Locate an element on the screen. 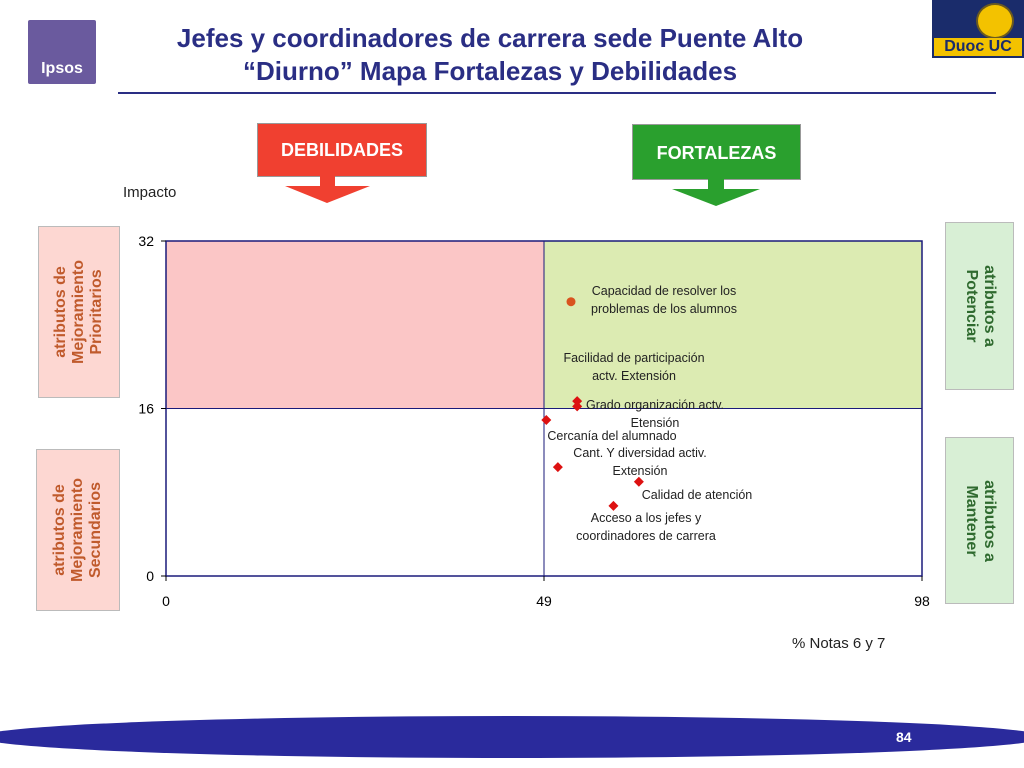 The width and height of the screenshot is (1024, 768). data-label: Facilidad de participación is located at coordinates (633, 358).